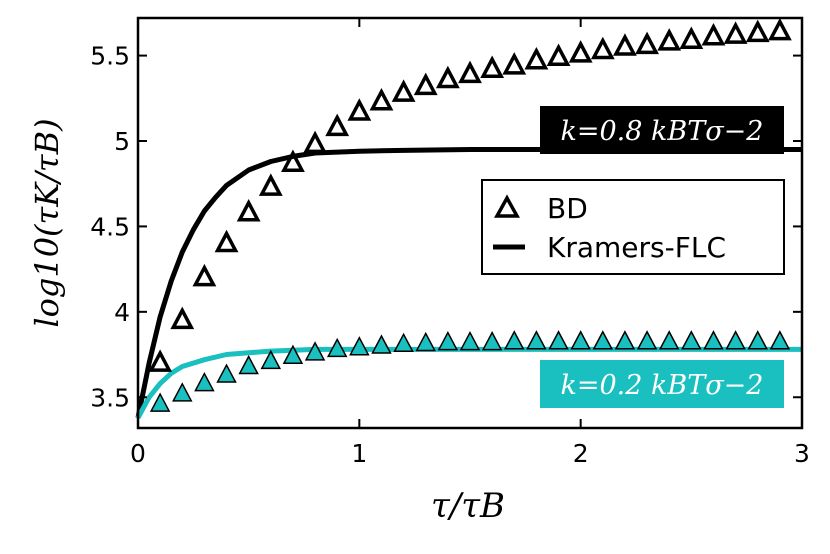 The image size is (830, 554). I want to click on x-tick-label: 3, so click(802, 453).